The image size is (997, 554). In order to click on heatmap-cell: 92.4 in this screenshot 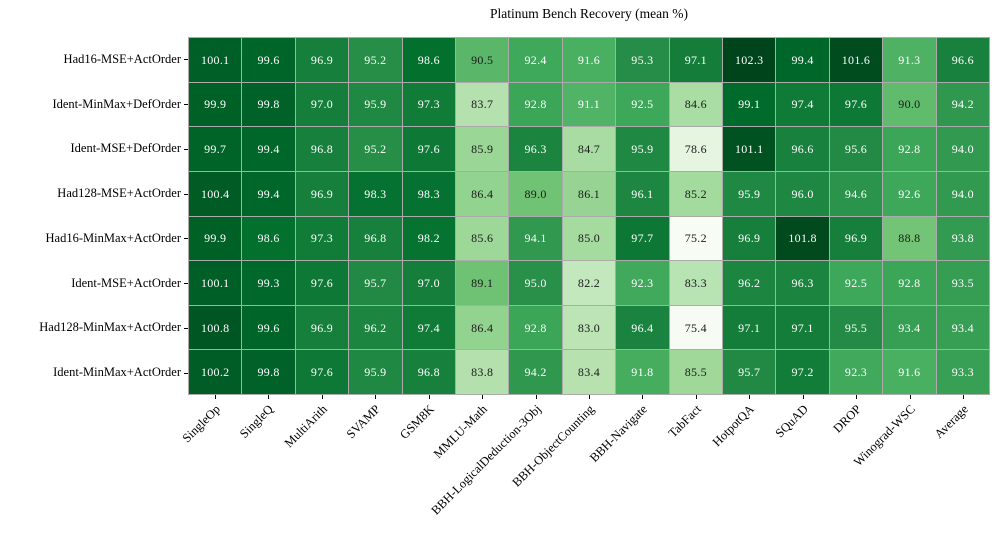, I will do `click(535, 60)`.